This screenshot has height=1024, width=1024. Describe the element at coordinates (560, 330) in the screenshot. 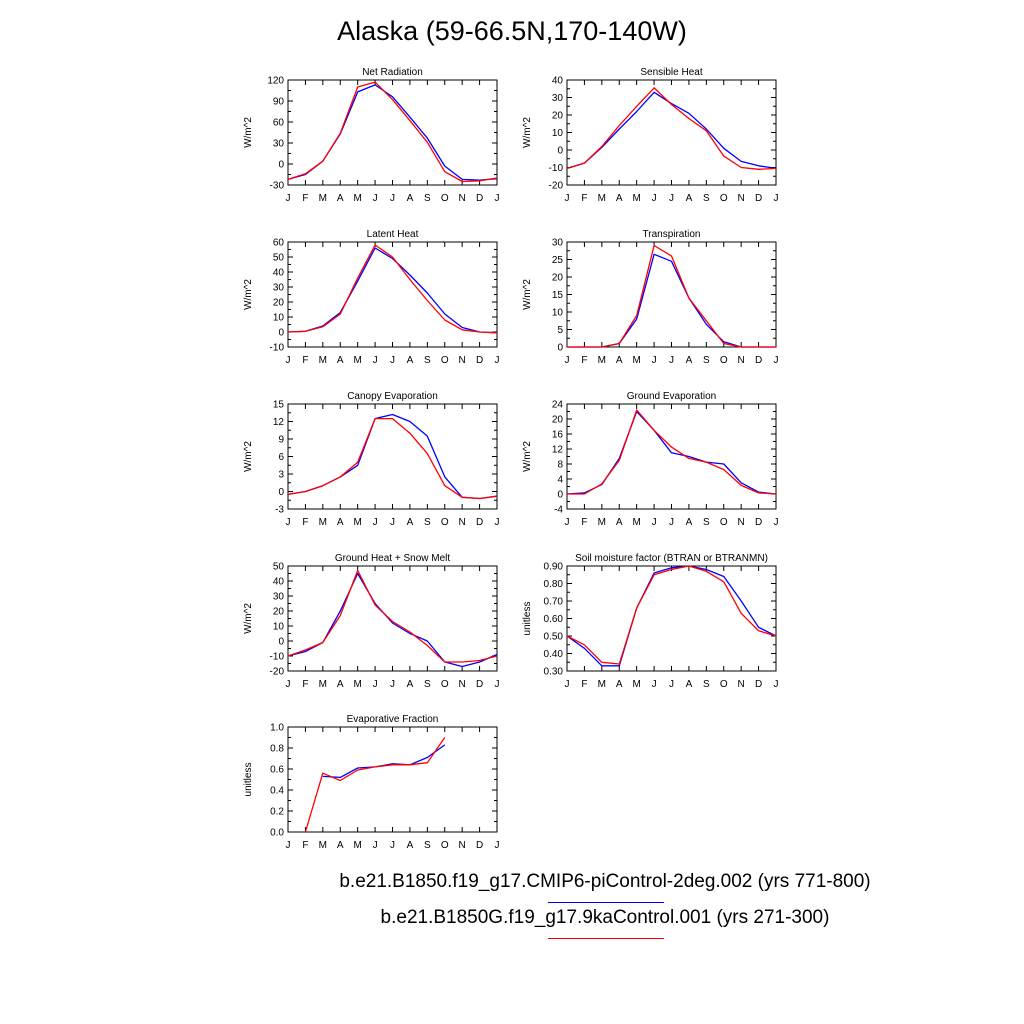

I see `y-tick-label: 5` at that location.